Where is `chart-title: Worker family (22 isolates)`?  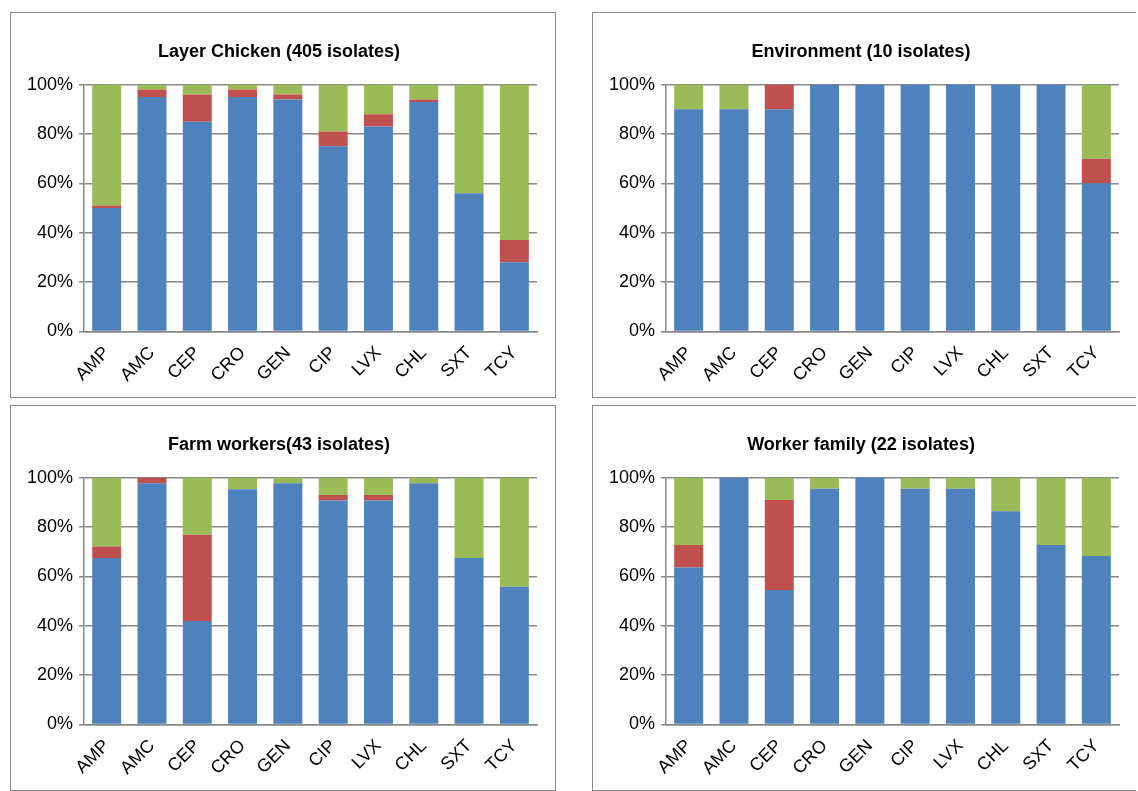
chart-title: Worker family (22 isolates) is located at coordinates (861, 443).